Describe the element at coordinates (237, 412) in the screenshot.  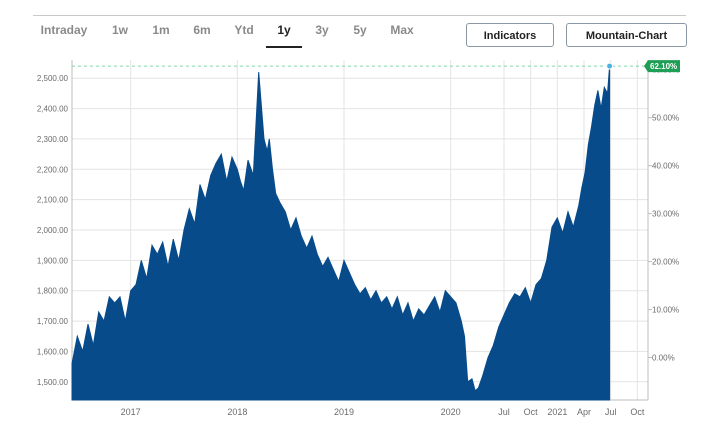
I see `x-tick-label: 2018` at that location.